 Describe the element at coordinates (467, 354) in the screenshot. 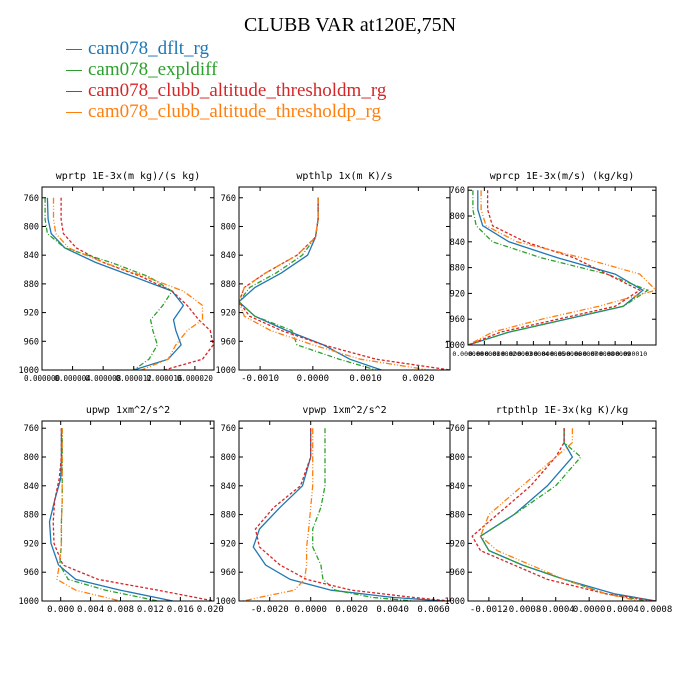

I see `x-tick-label: 0.000000` at that location.